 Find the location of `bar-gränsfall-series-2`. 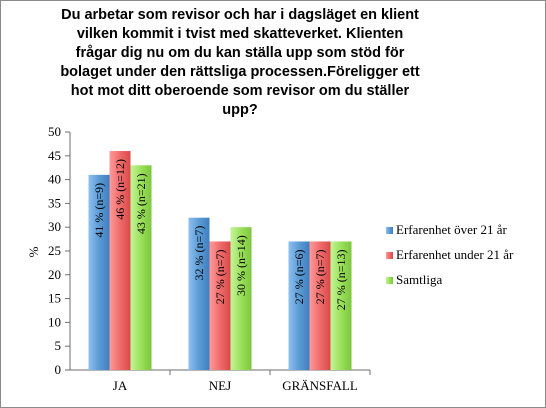

bar-gränsfall-series-2 is located at coordinates (320, 305).